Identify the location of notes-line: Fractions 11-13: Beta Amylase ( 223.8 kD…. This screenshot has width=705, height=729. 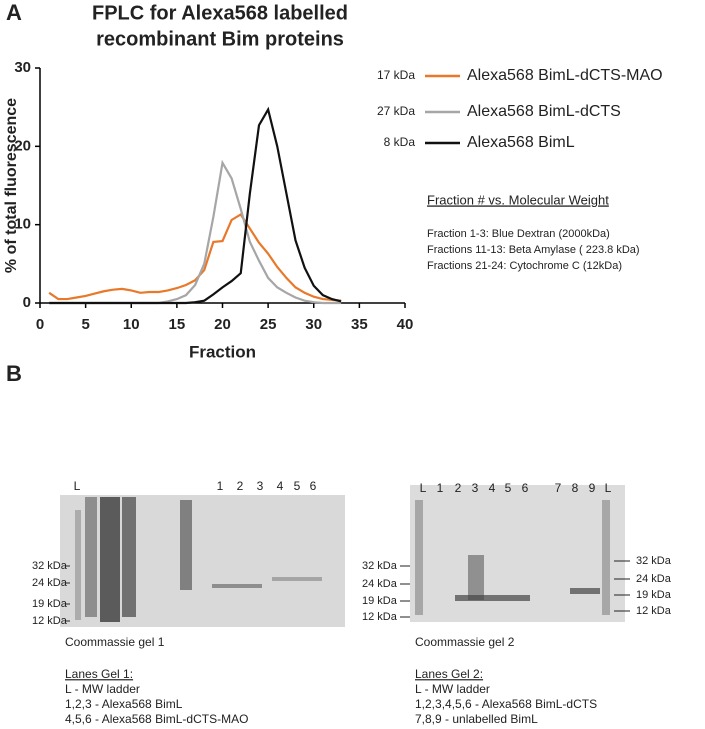
(533, 250).